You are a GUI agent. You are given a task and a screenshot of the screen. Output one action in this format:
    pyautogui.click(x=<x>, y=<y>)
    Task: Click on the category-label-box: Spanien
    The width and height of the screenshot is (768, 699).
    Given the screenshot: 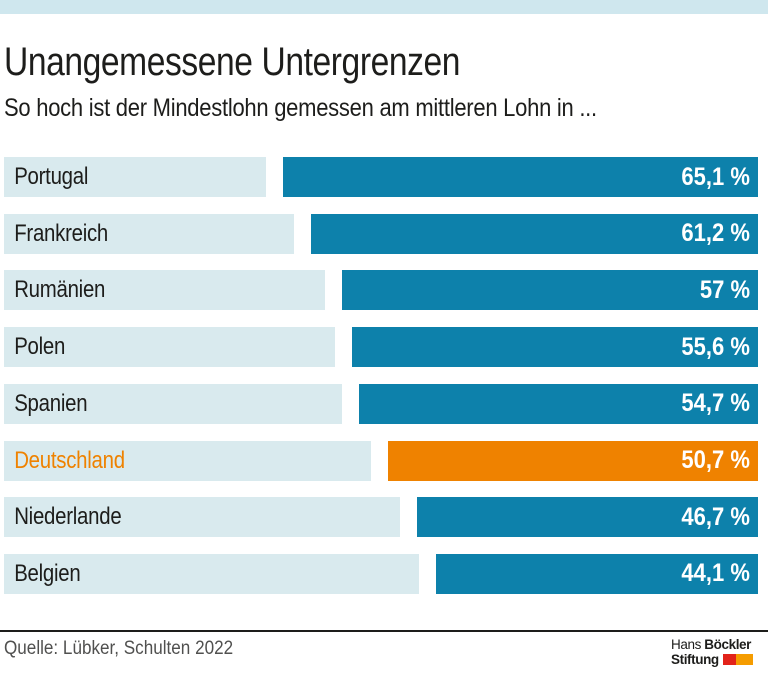 What is the action you would take?
    pyautogui.click(x=173, y=403)
    